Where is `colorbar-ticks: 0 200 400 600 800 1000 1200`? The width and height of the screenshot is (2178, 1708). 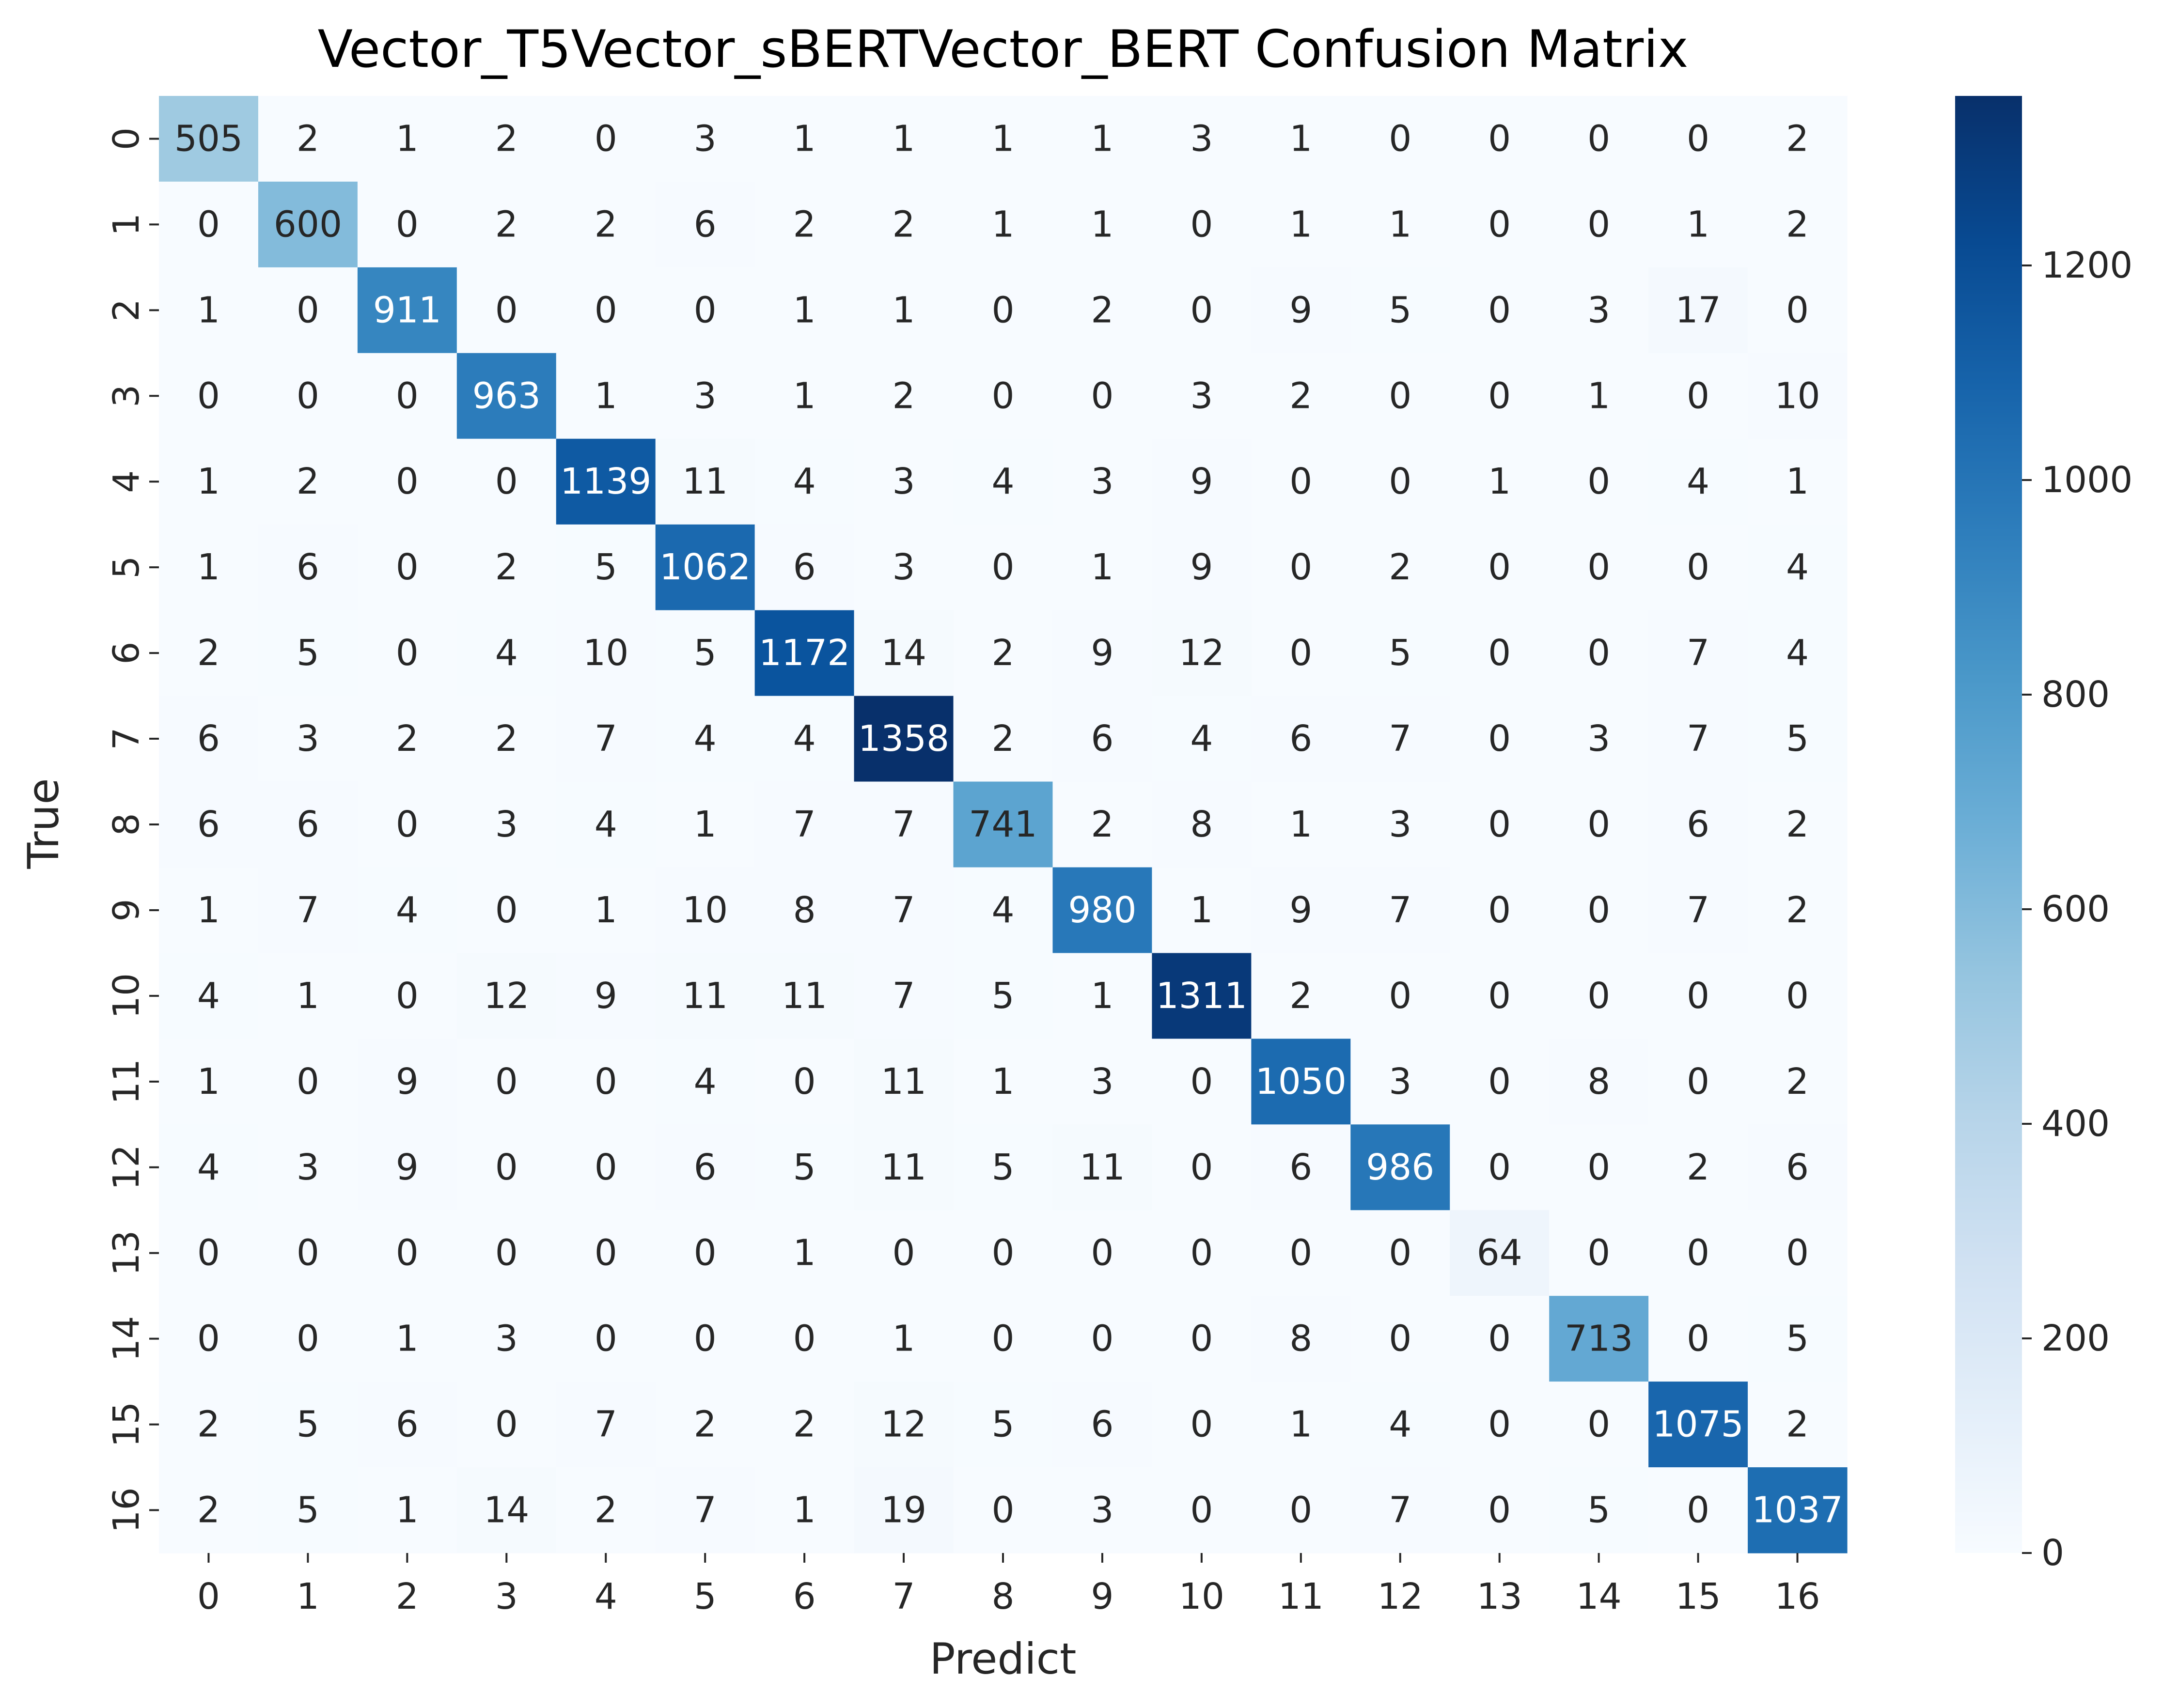 colorbar-ticks: 0 200 400 600 800 1000 1200 is located at coordinates (2077, 909).